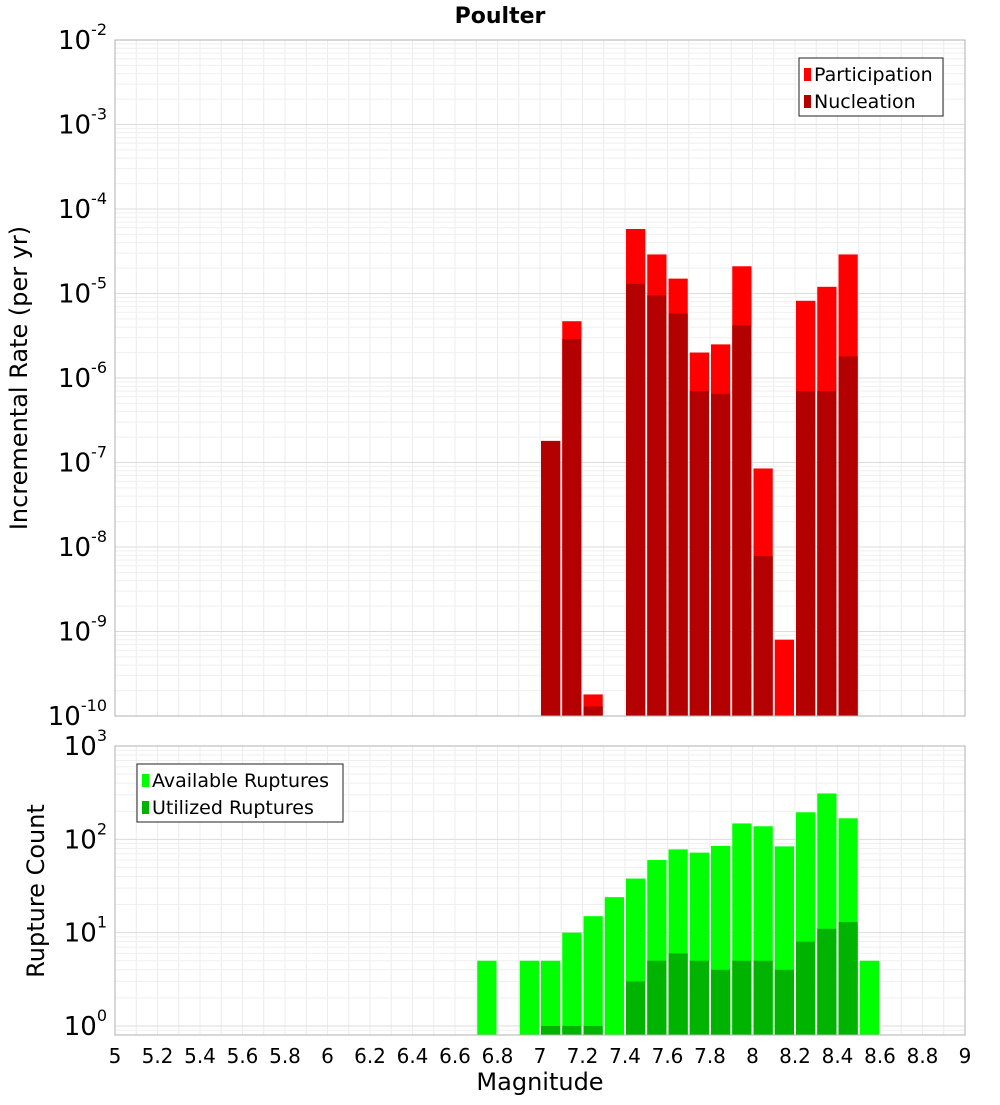  I want to click on x-tick-label: 9, so click(965, 1056).